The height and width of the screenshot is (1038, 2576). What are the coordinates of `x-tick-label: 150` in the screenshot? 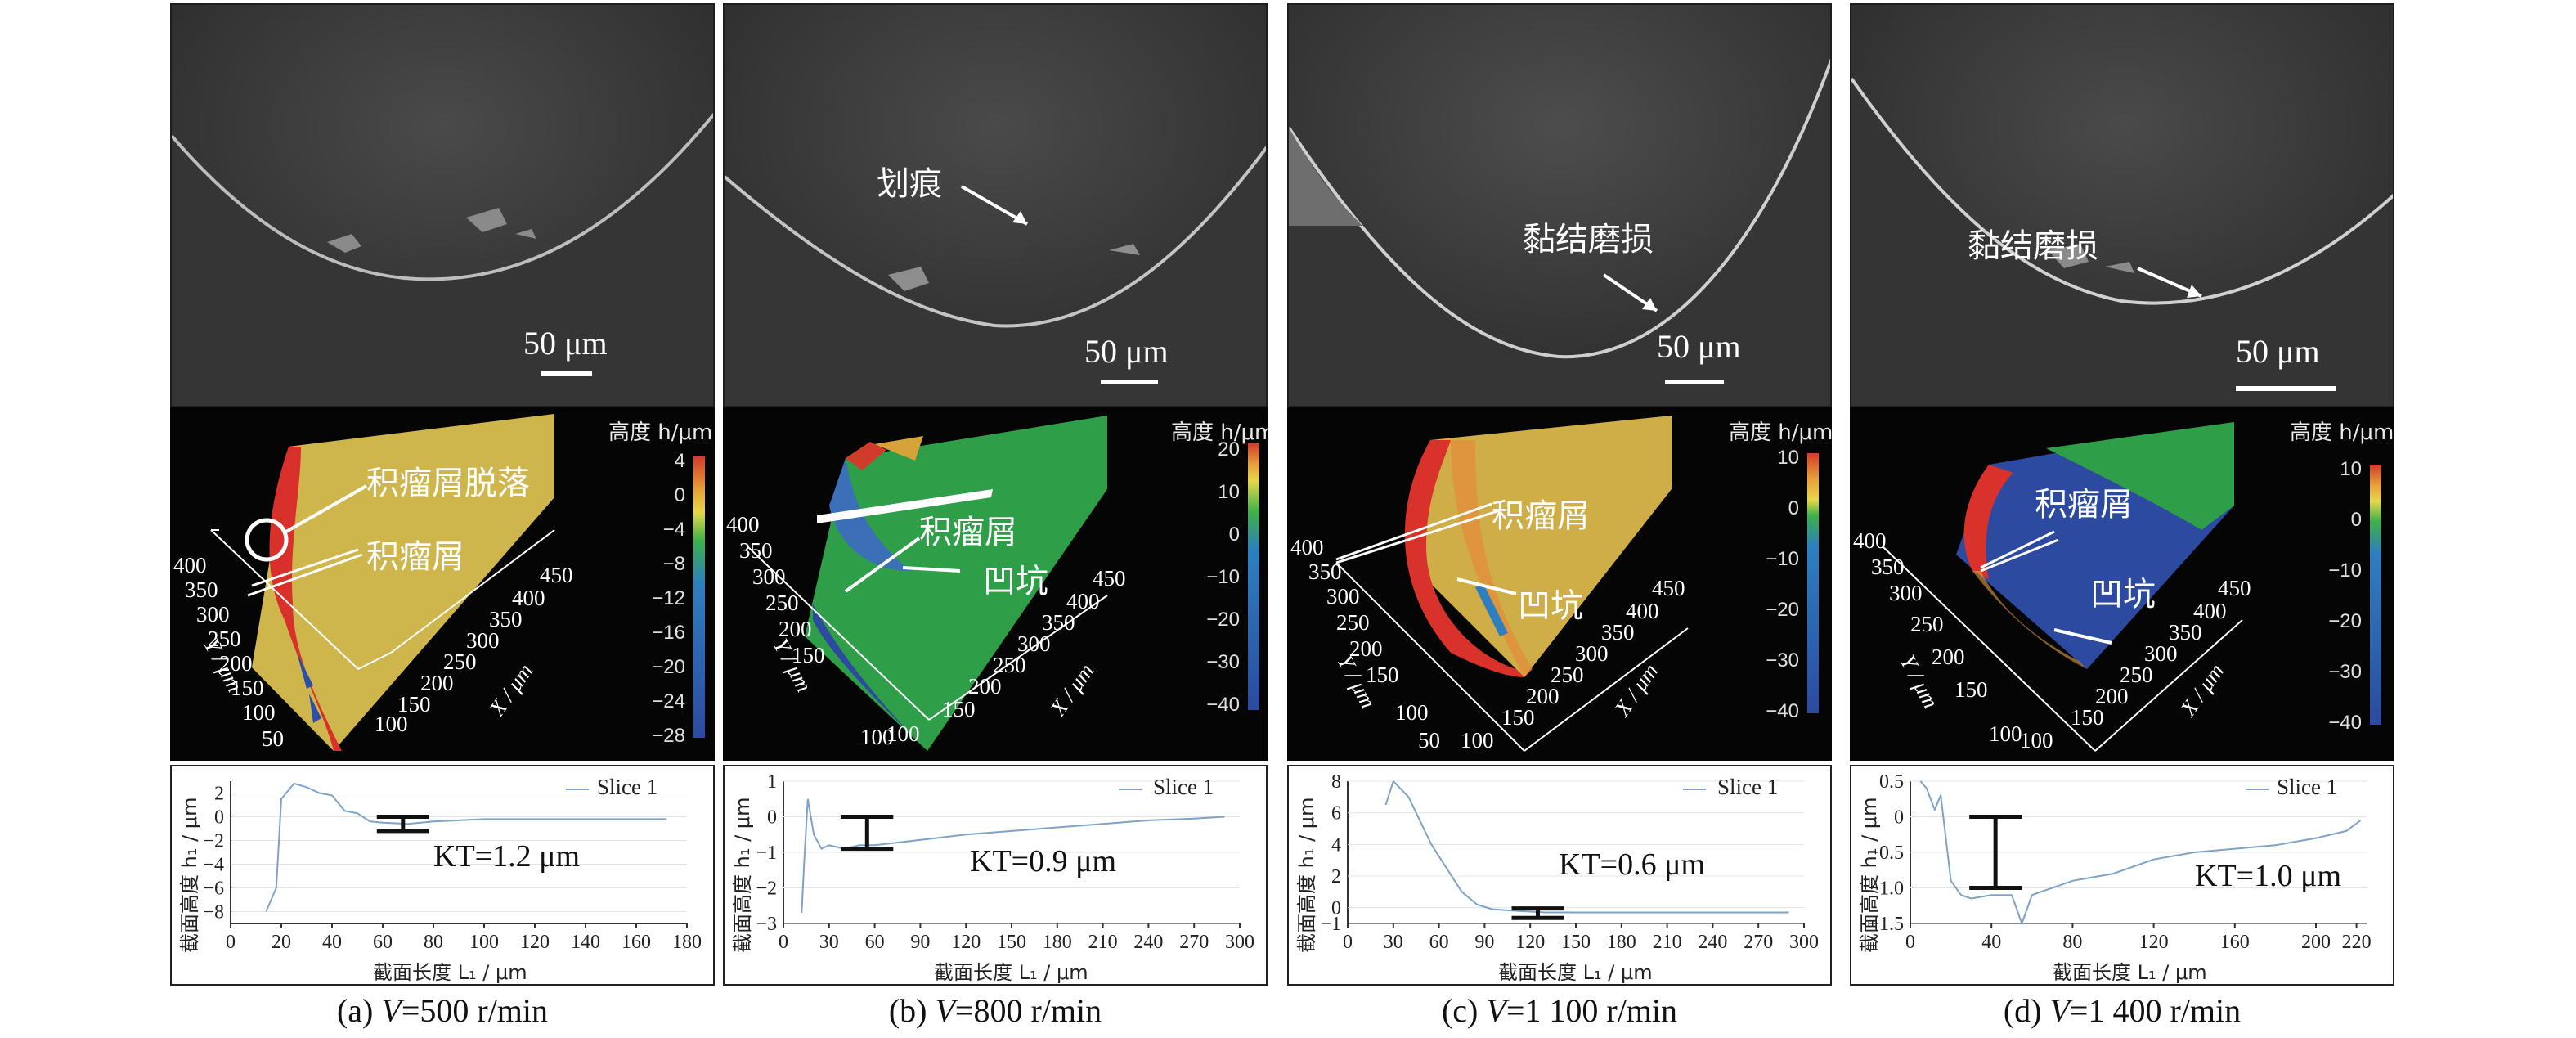 It's located at (1012, 942).